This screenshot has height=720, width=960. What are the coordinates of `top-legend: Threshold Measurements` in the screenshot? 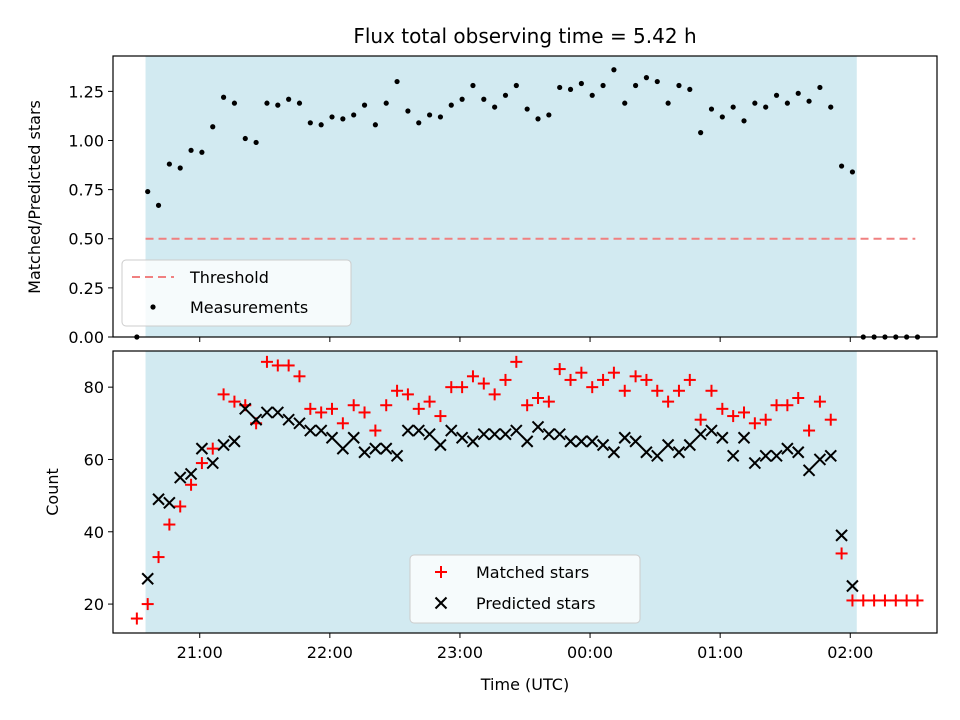 It's located at (236, 293).